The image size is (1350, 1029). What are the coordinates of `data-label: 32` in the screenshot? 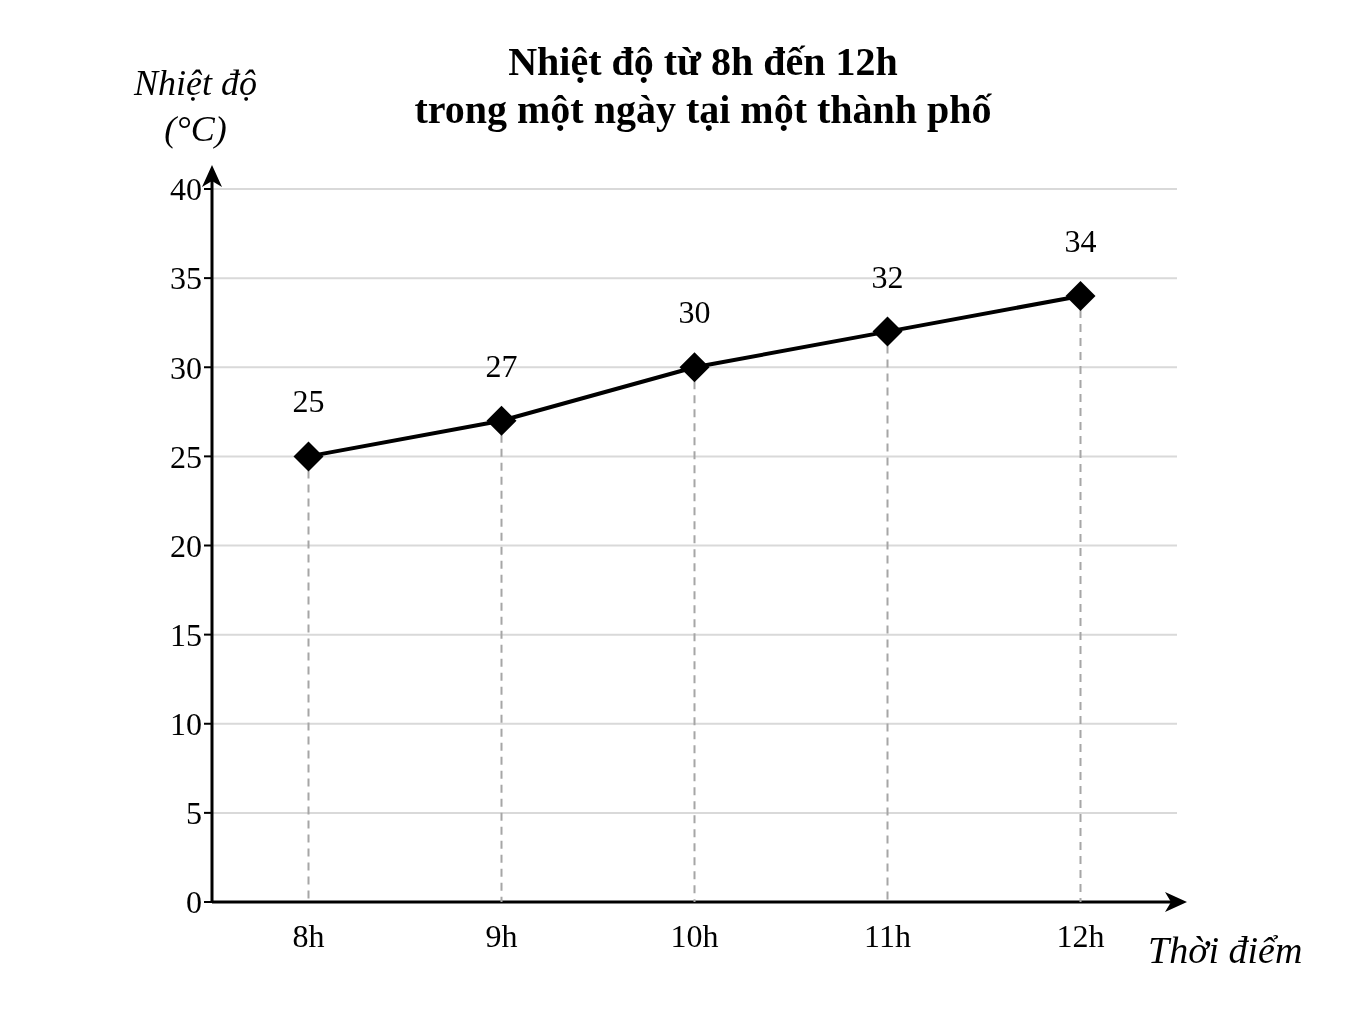 It's located at (887, 276).